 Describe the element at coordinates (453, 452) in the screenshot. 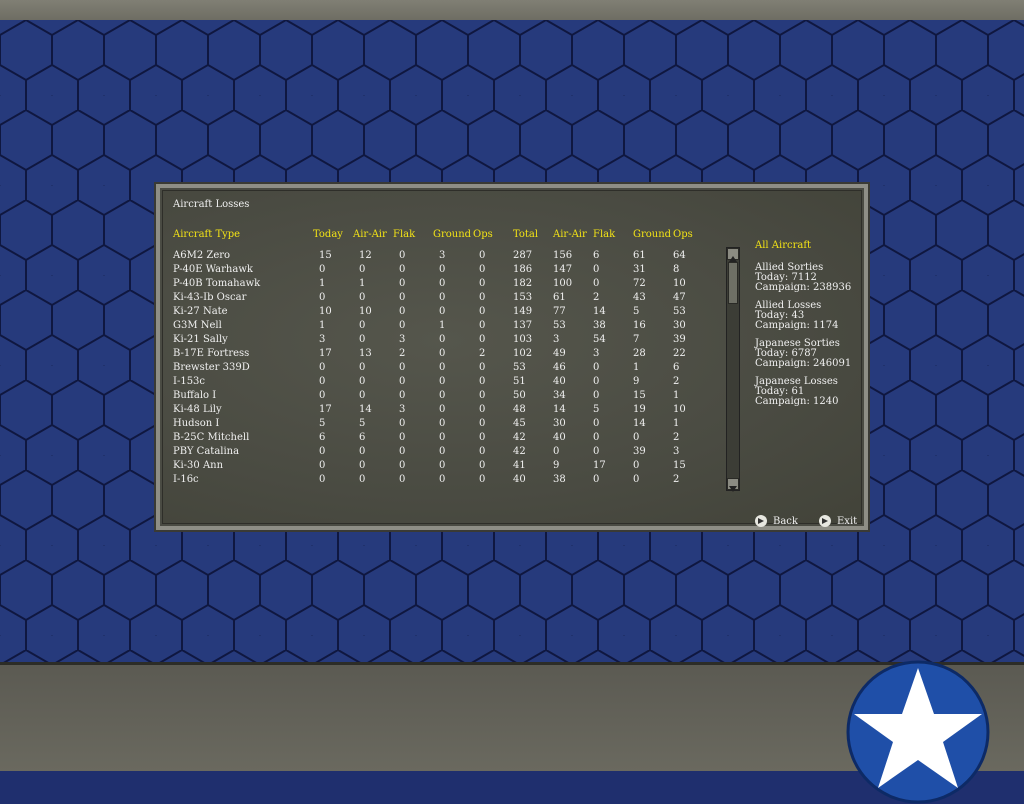

I see `table-row: PBY Catalina 0 0 0 0 0 42 0 0 39 3` at that location.